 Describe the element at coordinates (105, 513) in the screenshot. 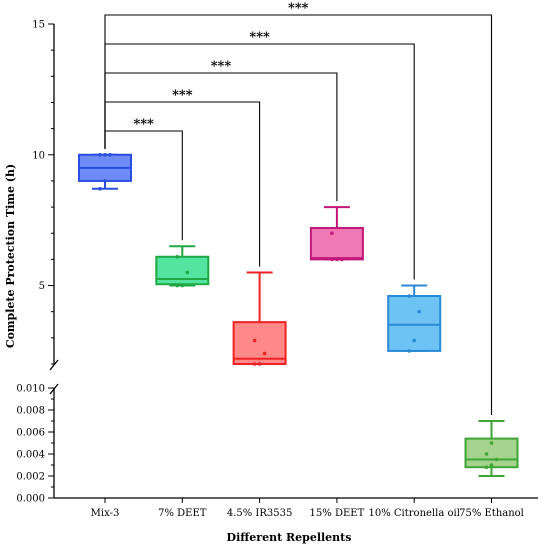

I see `x-tick-label: Mix-3` at that location.